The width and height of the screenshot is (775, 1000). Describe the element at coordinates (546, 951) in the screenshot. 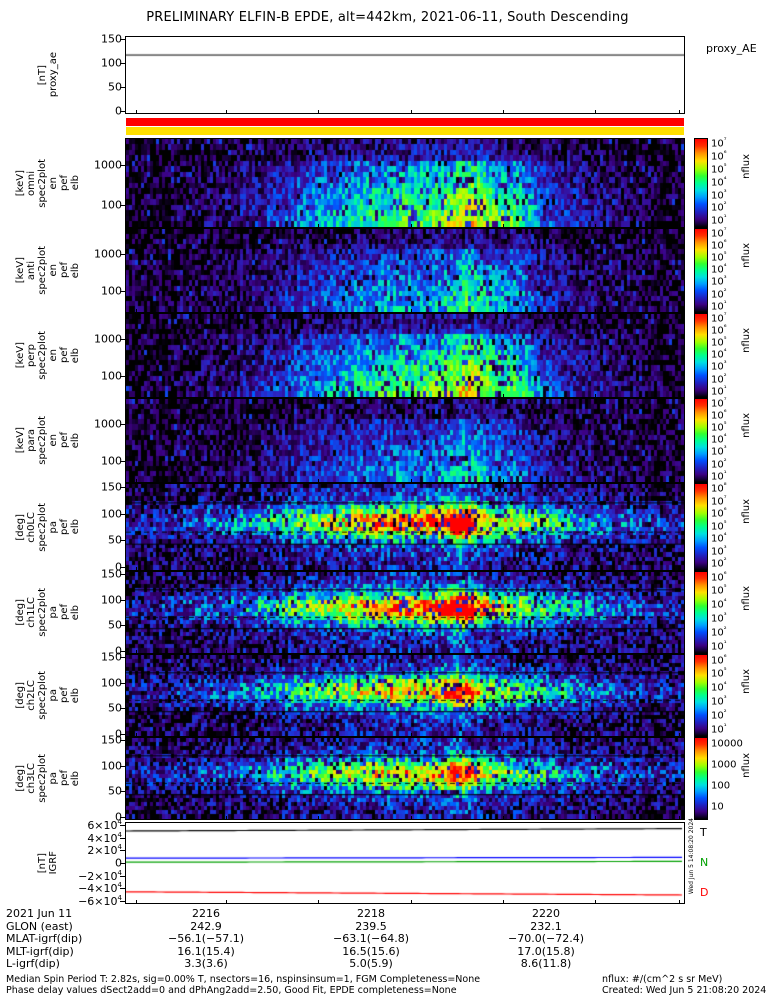

I see `label-row-value: 17.0(15.8)` at that location.